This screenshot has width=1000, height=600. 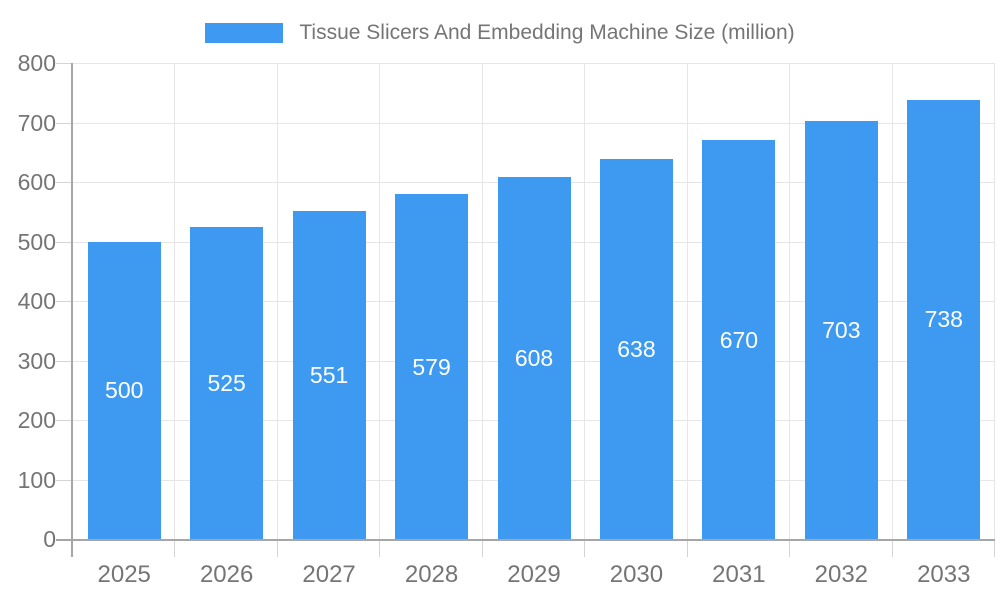 What do you see at coordinates (226, 574) in the screenshot?
I see `x-axis-tick-label: 2026` at bounding box center [226, 574].